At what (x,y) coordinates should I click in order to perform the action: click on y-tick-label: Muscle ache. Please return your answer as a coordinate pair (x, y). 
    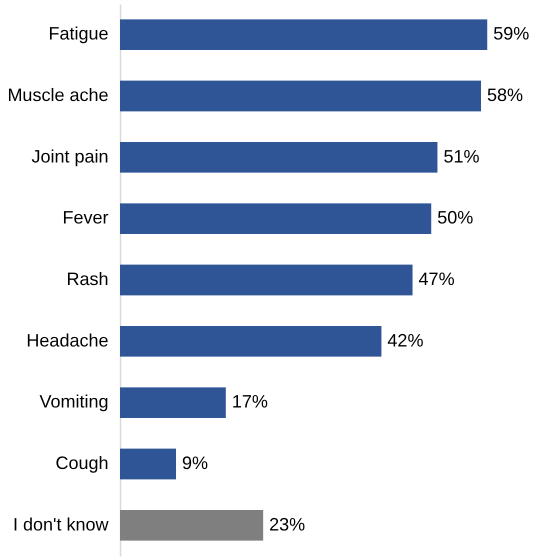
    Looking at the image, I should click on (57, 95).